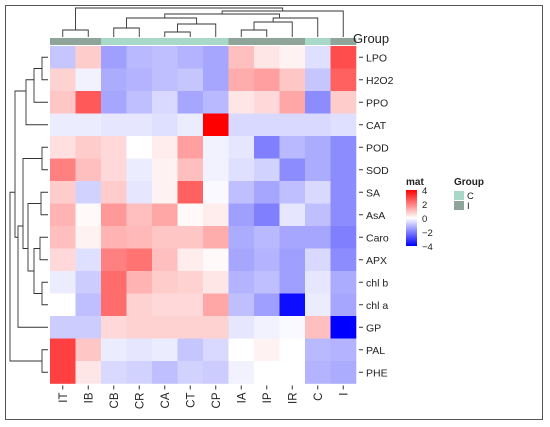 This screenshot has width=550, height=427. What do you see at coordinates (343, 282) in the screenshot?
I see `heatmap-cell-chl-b-i` at bounding box center [343, 282].